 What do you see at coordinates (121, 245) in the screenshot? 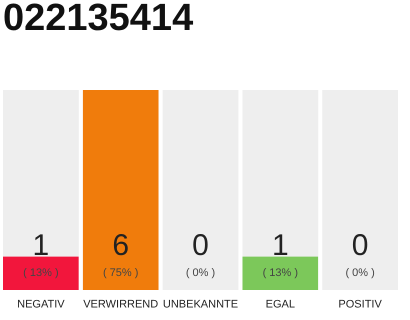
I see `data-label: 6` at bounding box center [121, 245].